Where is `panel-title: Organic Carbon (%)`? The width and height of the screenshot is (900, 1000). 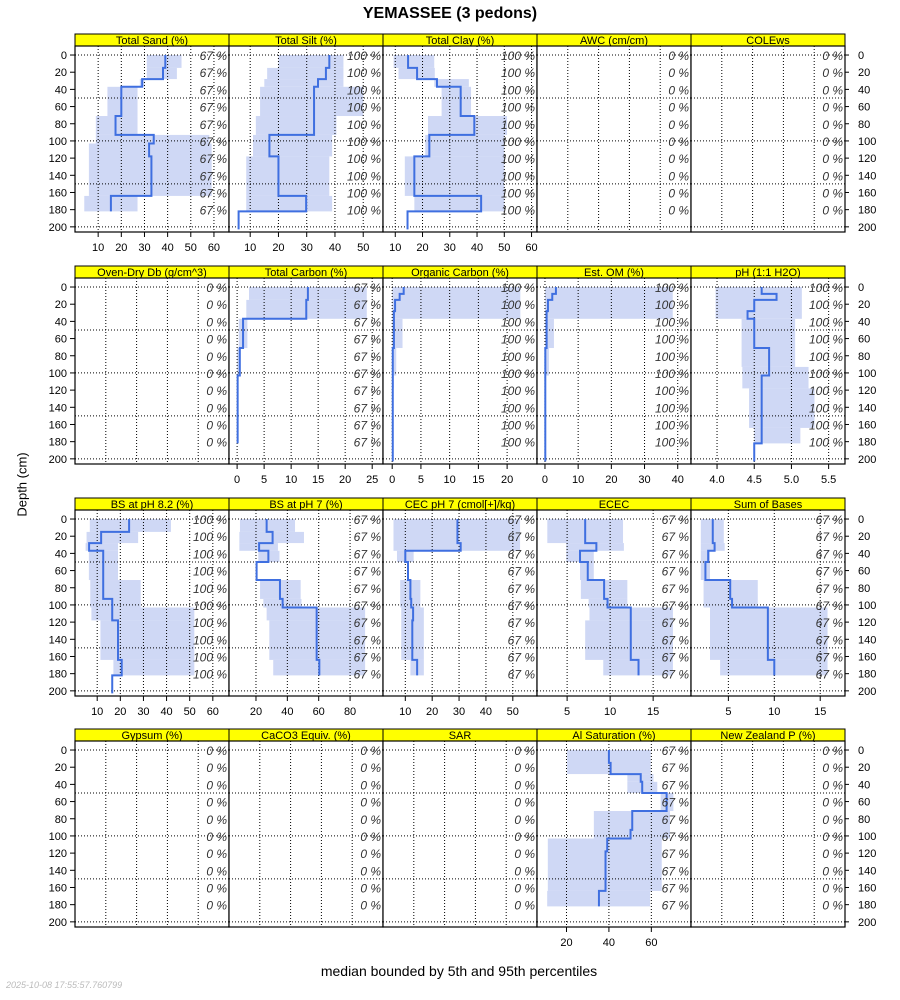
panel-title: Organic Carbon (%) is located at coordinates (460, 273).